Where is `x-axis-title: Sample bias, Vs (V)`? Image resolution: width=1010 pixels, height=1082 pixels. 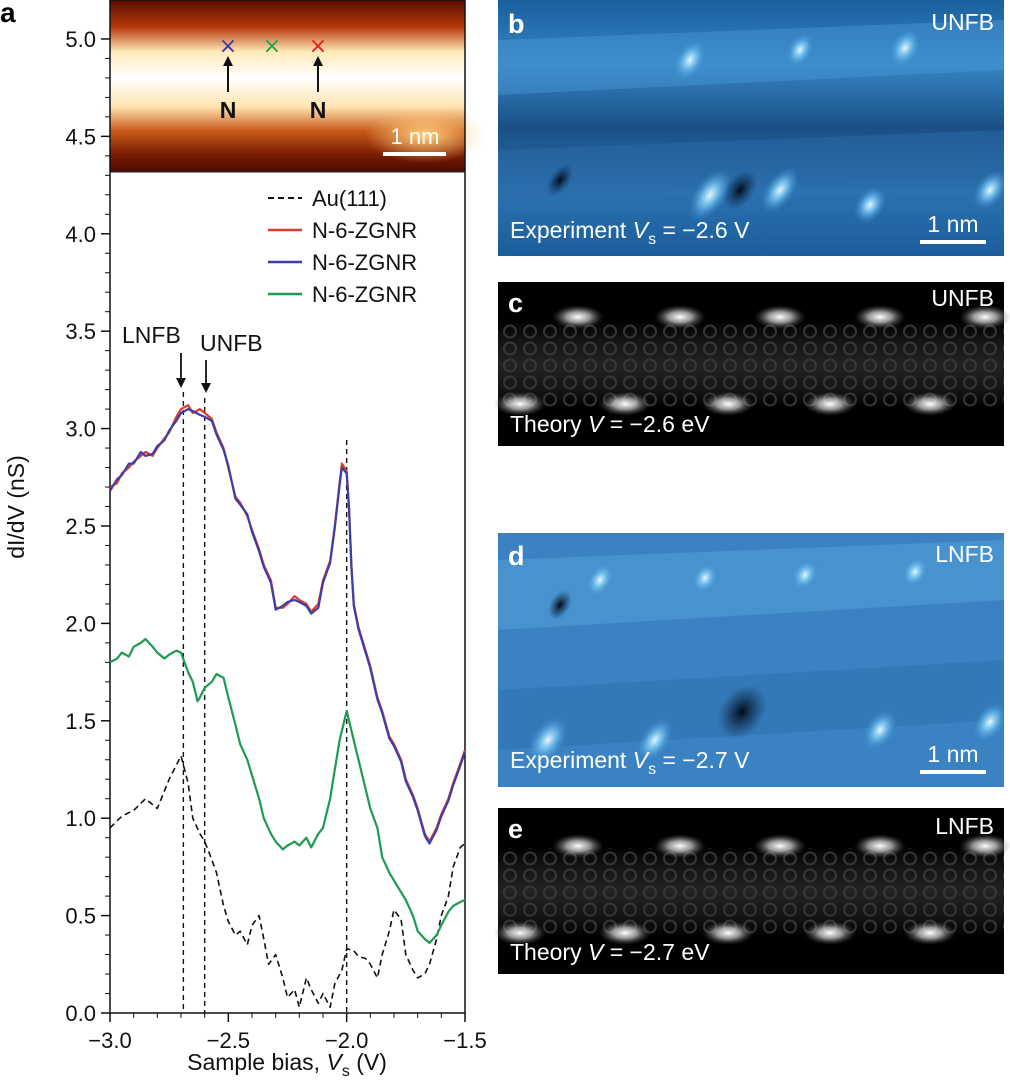
x-axis-title: Sample bias, Vs (V) is located at coordinates (287, 1064).